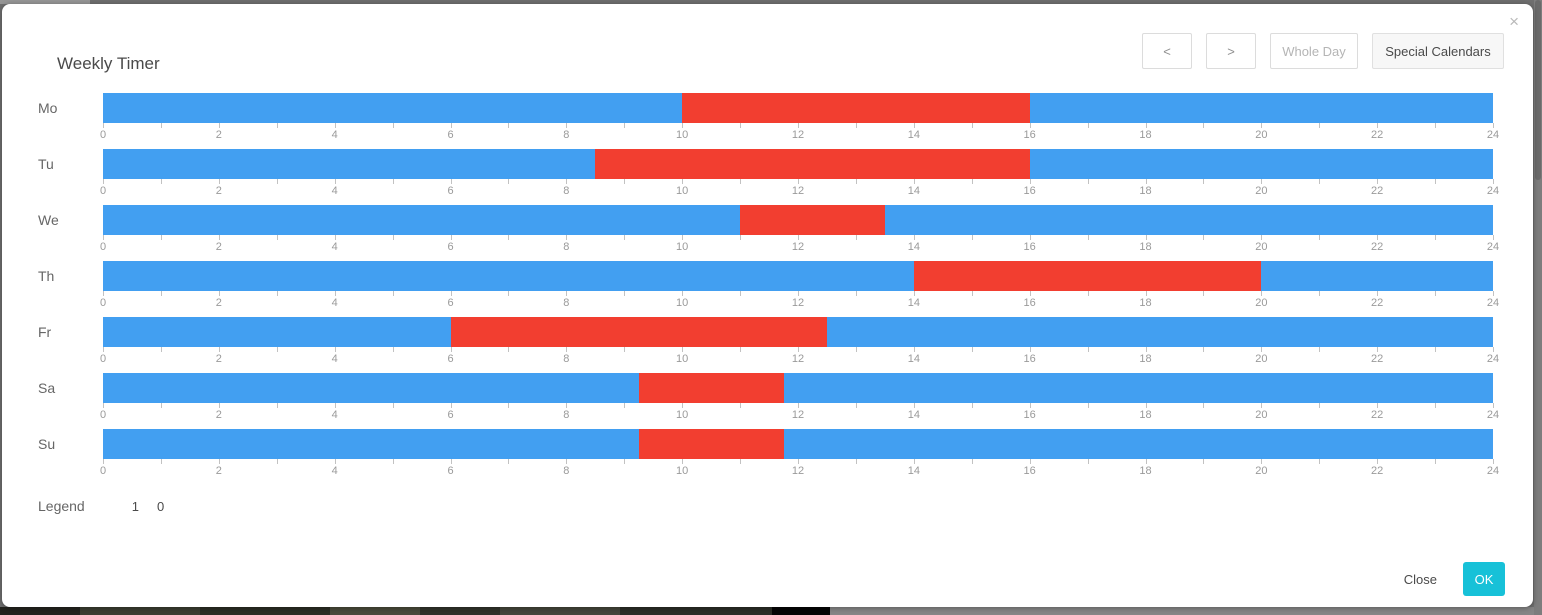 This screenshot has width=1542, height=615. I want to click on timeline-track-fr: 0 2 4 6 8 10 12 14 16 18 20 22 24, so click(799, 341).